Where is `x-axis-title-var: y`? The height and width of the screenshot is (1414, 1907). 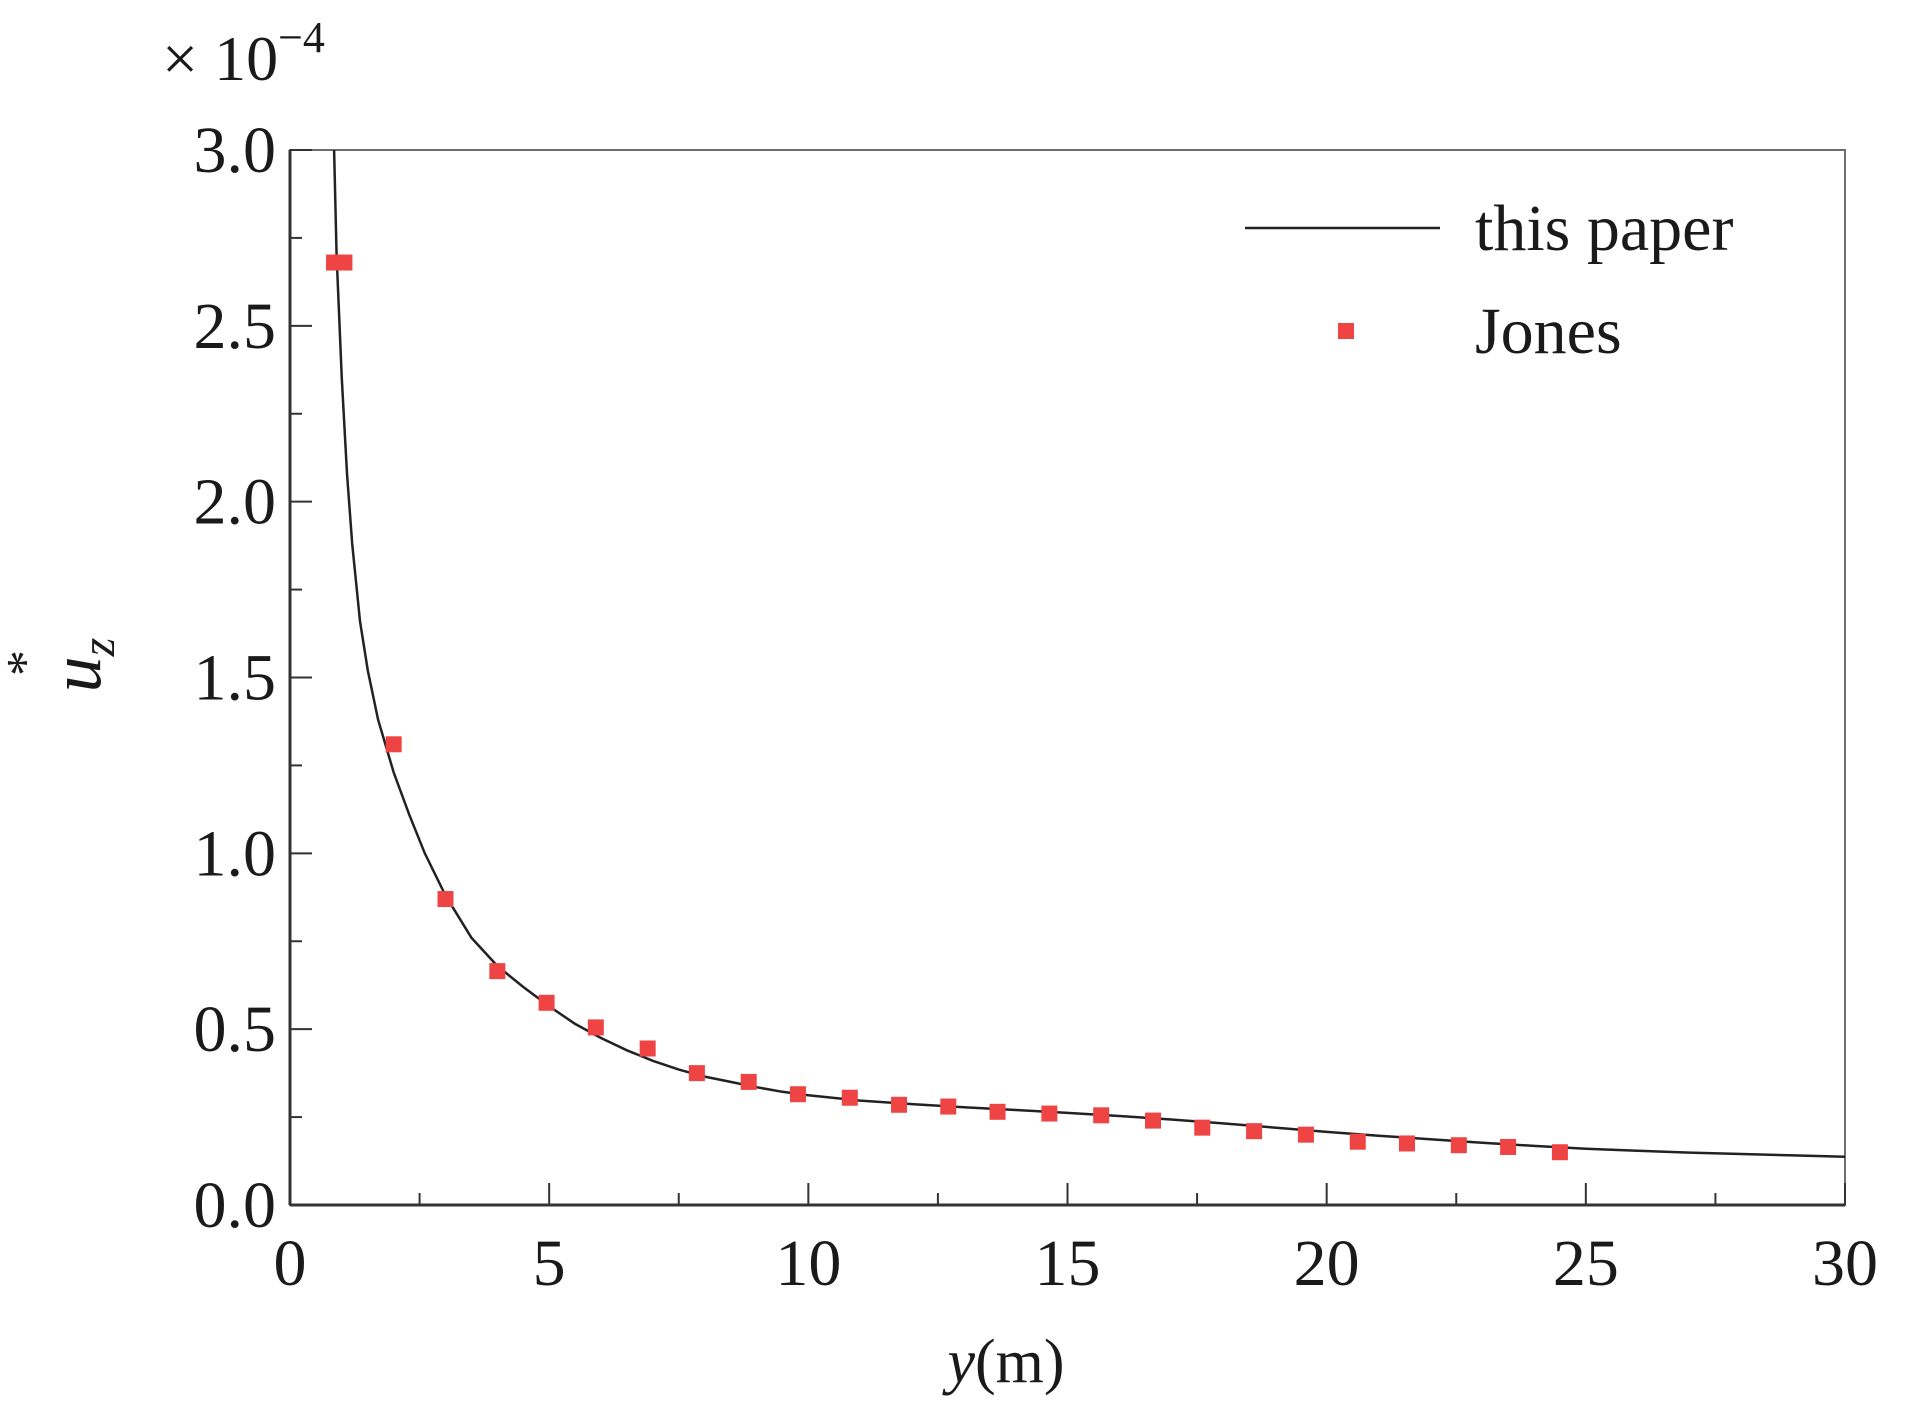
x-axis-title-var: y is located at coordinates (958, 1362).